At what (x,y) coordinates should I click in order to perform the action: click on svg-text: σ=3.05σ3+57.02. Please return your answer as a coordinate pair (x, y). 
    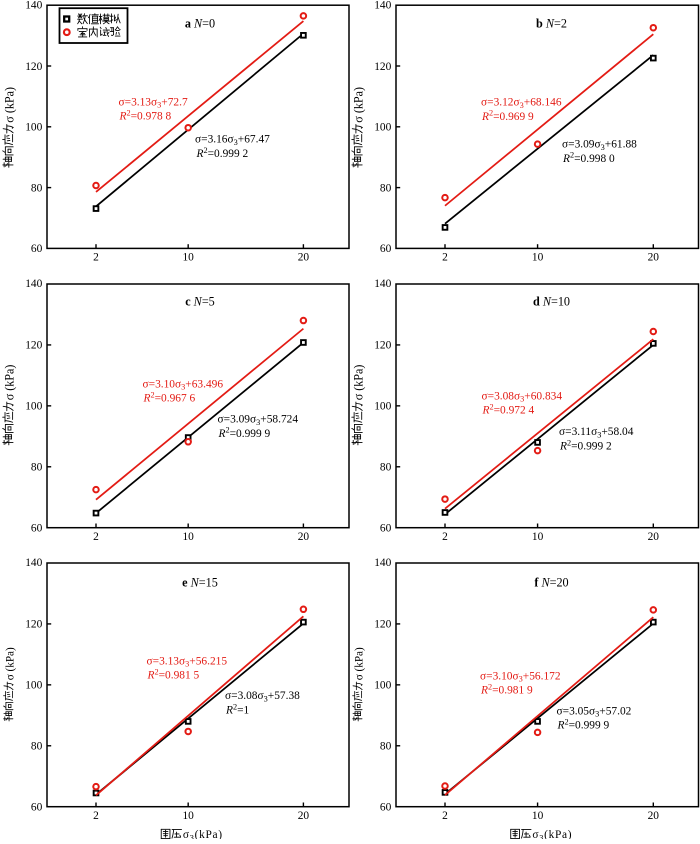
    Looking at the image, I should click on (594, 711).